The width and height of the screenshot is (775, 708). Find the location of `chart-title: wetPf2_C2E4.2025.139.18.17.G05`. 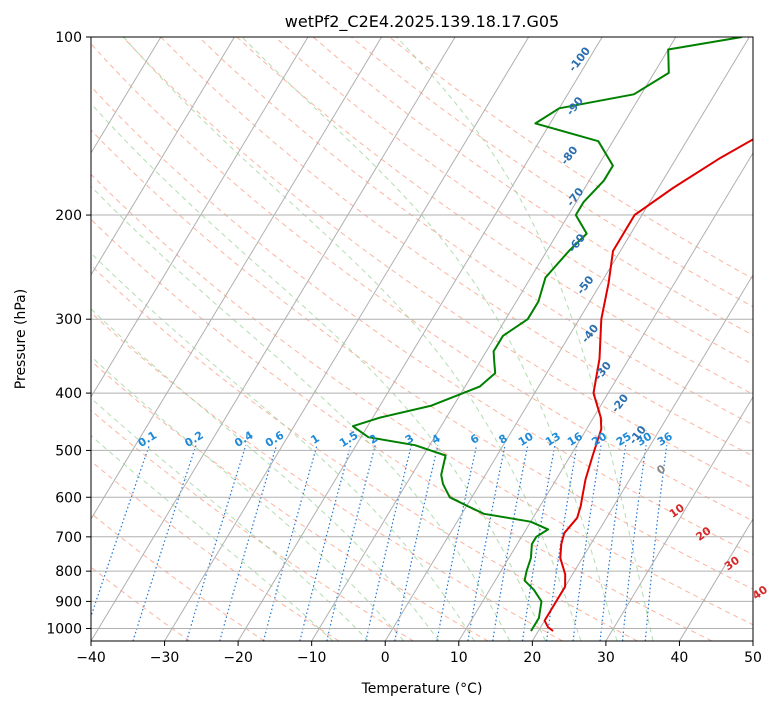

chart-title: wetPf2_C2E4.2025.139.18.17.G05 is located at coordinates (422, 22).